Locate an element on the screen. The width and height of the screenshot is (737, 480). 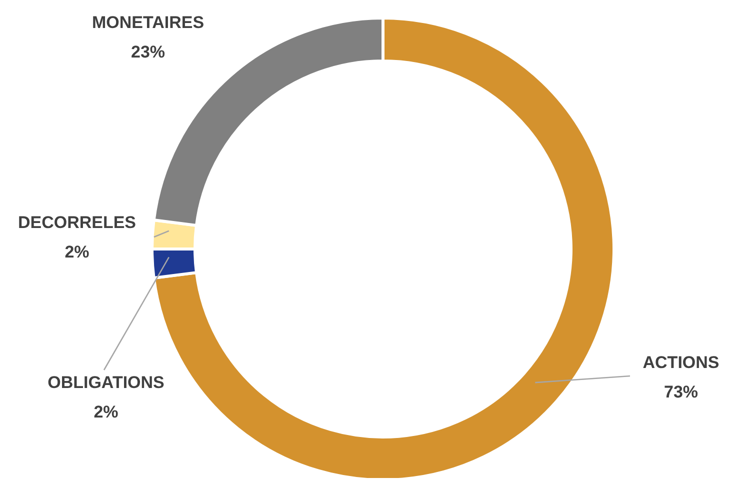
slice-label: OBLIGATIONS is located at coordinates (106, 382).